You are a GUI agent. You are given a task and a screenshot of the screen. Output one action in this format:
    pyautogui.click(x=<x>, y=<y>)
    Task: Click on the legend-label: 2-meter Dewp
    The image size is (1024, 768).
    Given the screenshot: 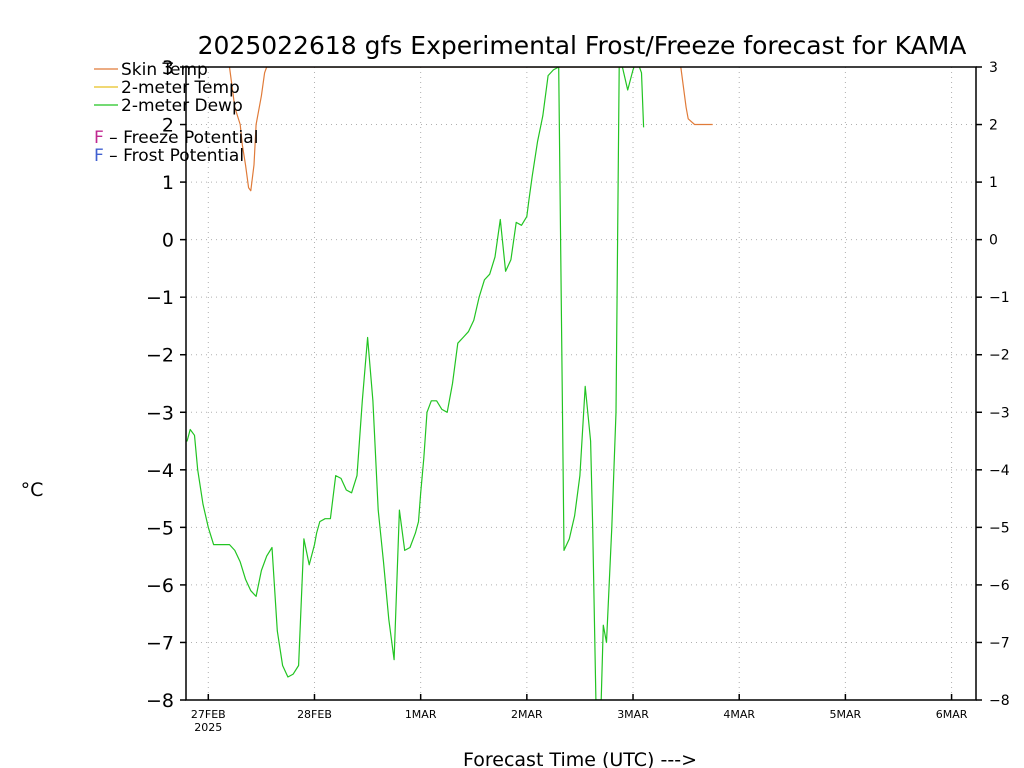 What is the action you would take?
    pyautogui.click(x=182, y=106)
    